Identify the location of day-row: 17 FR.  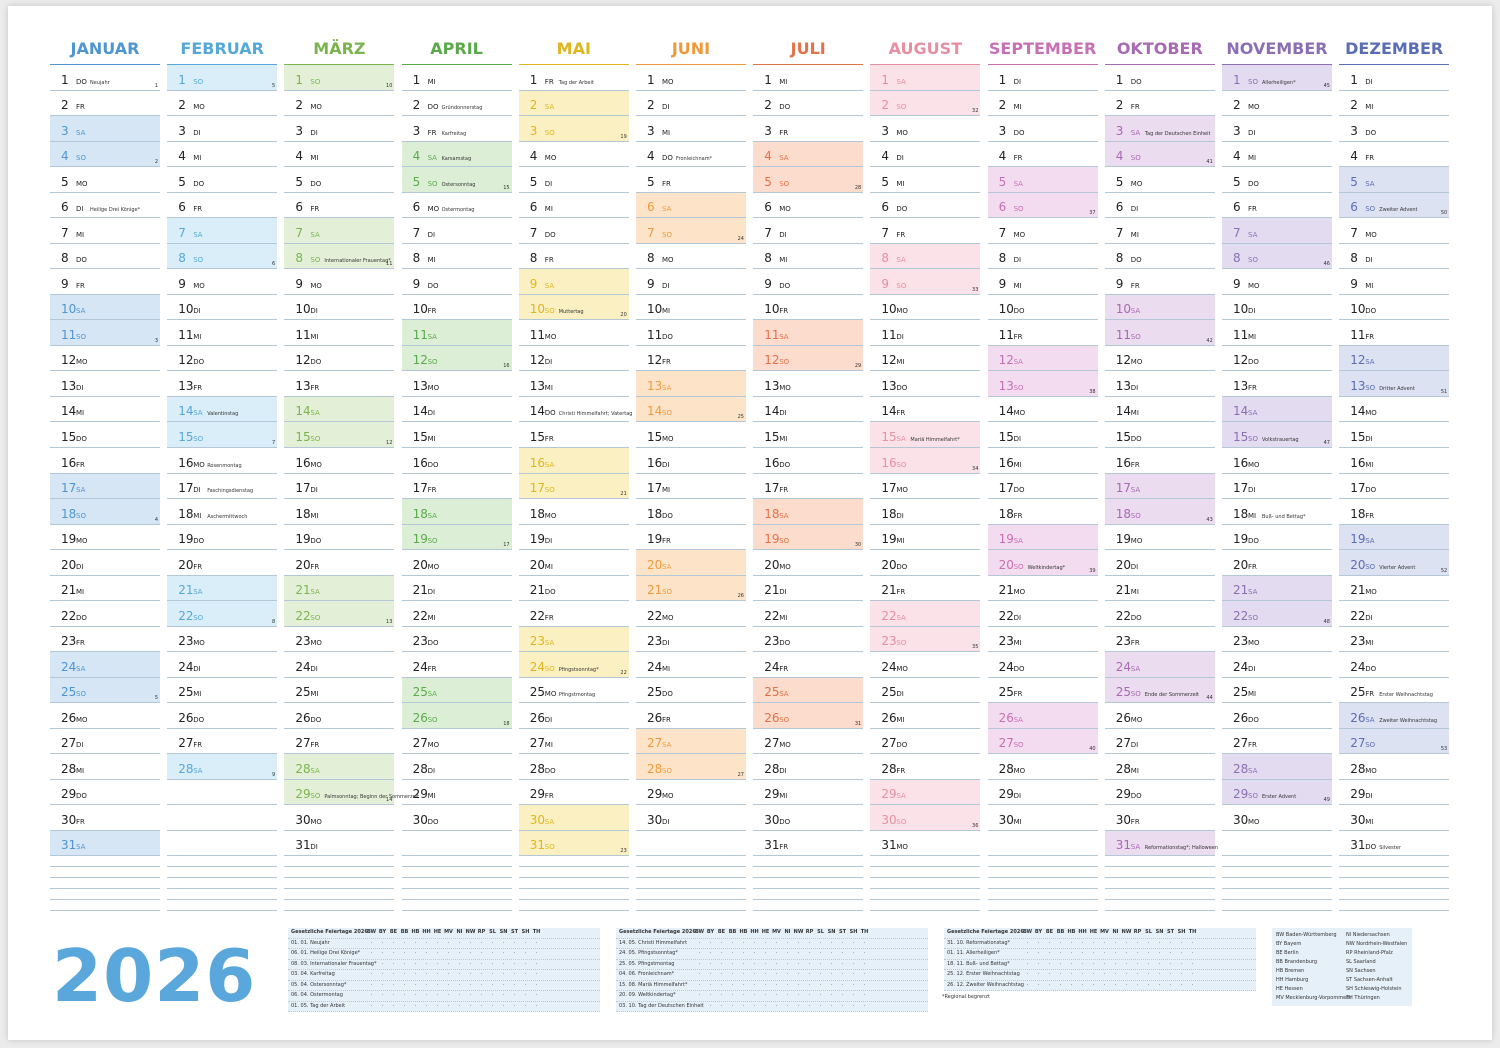
(808, 487).